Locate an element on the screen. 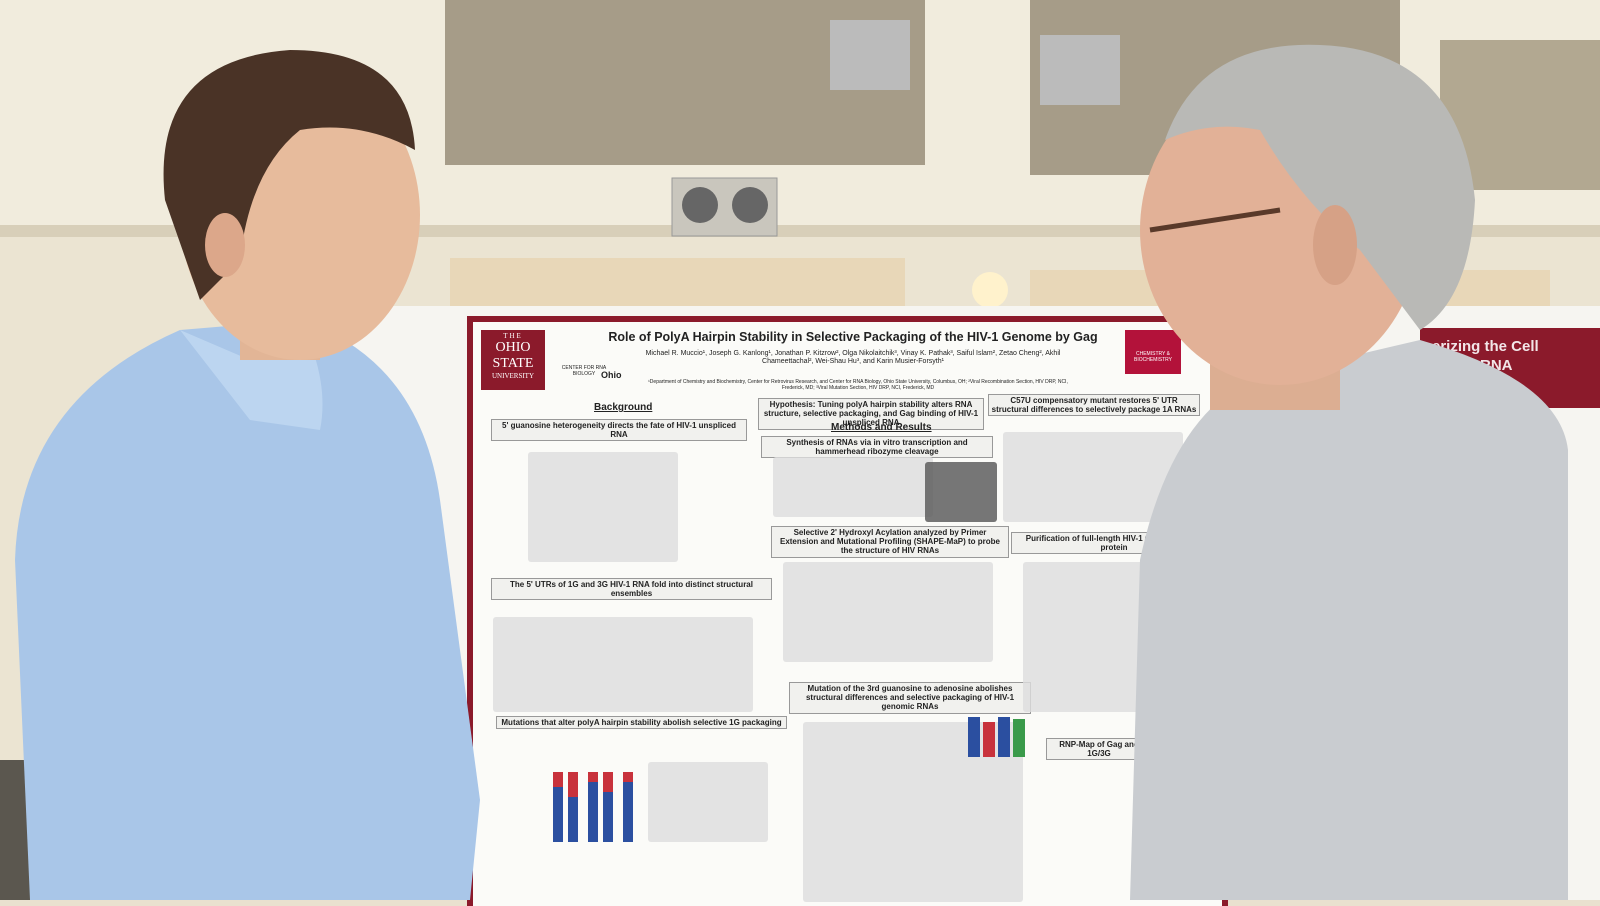  osu-logo: THE OHIO STATE UNIVERSITY is located at coordinates (513, 360).